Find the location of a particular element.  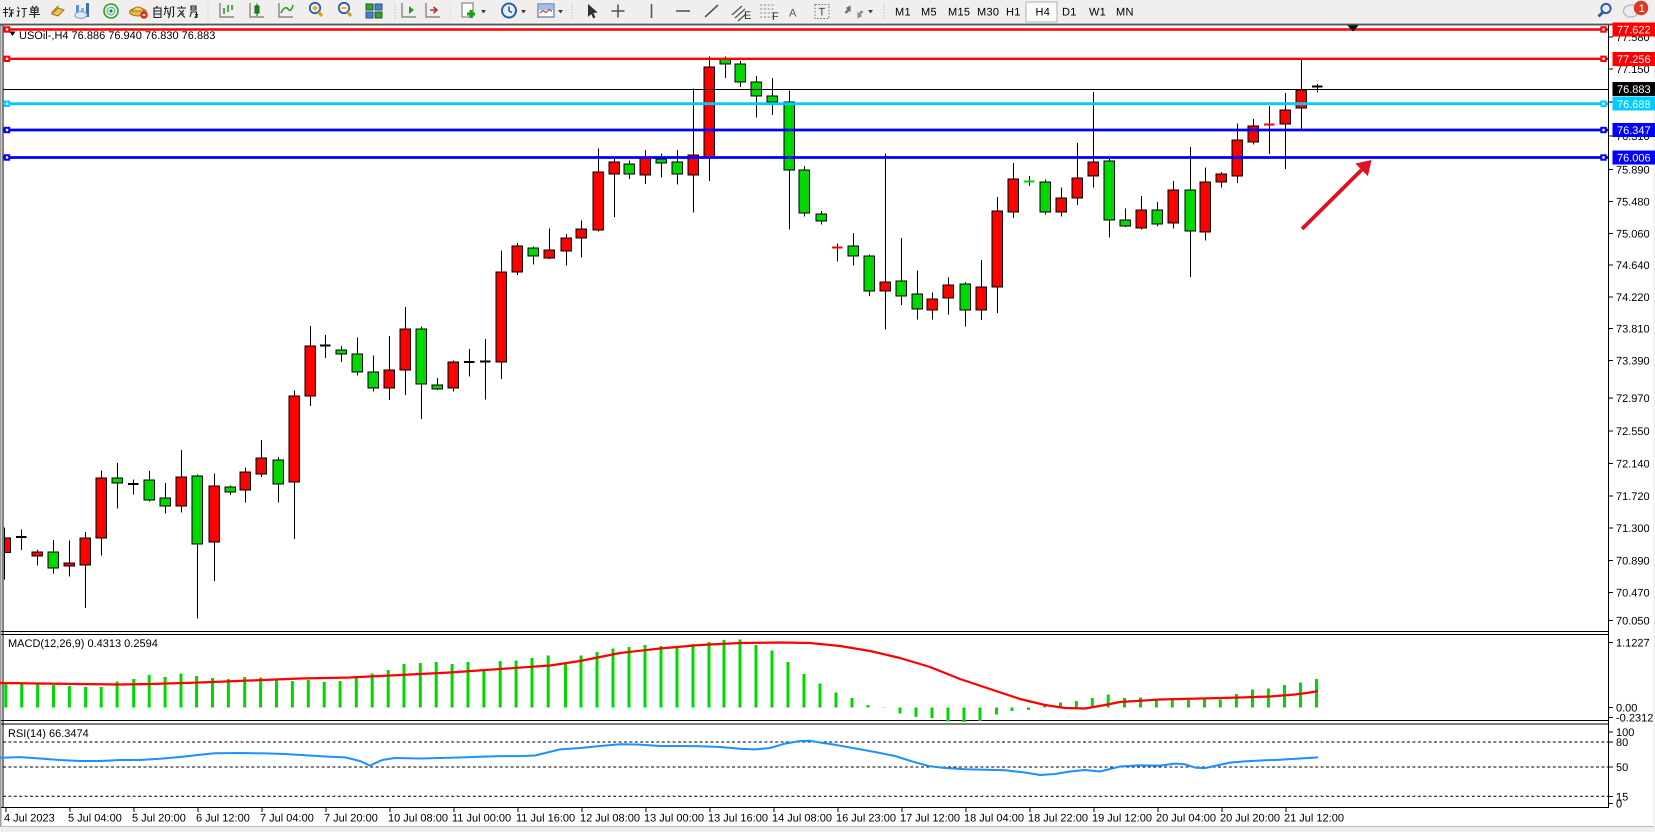

svg-text: H1 is located at coordinates (1013, 13).